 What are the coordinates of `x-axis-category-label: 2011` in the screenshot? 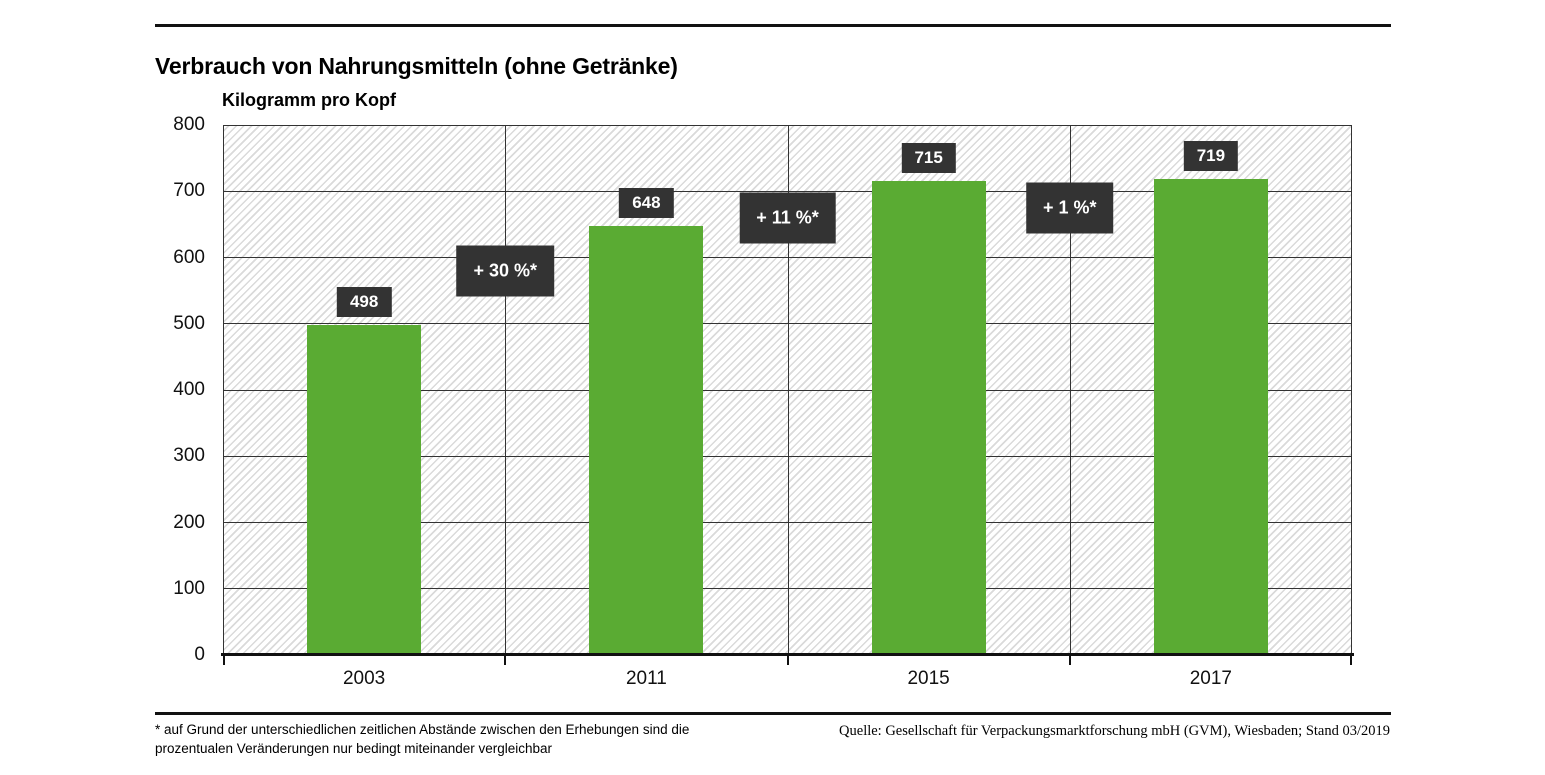 It's located at (646, 678).